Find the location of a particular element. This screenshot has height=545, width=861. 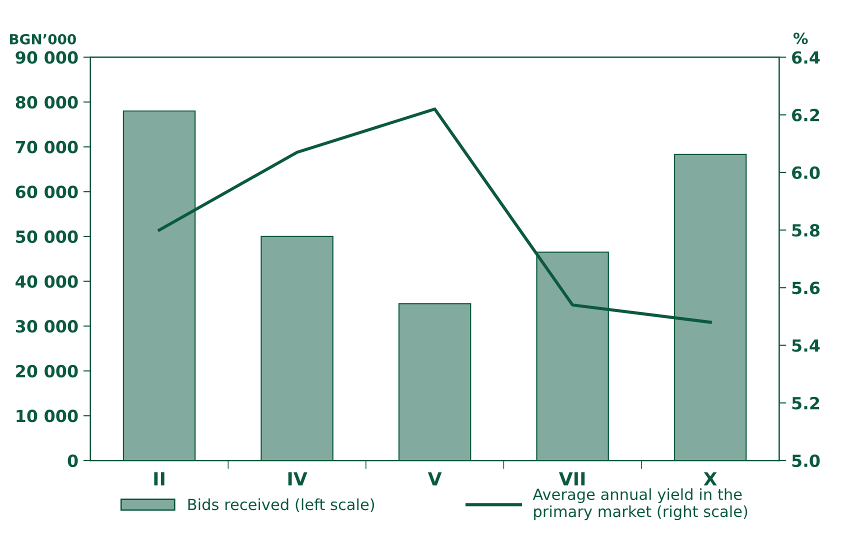

y-tick-label: 60 000 is located at coordinates (47, 192).